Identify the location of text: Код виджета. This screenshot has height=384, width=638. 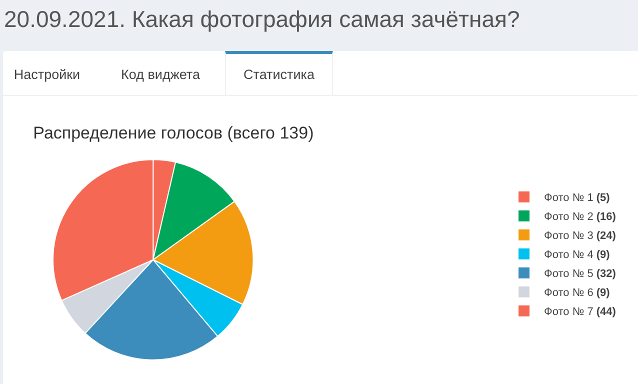
(160, 75).